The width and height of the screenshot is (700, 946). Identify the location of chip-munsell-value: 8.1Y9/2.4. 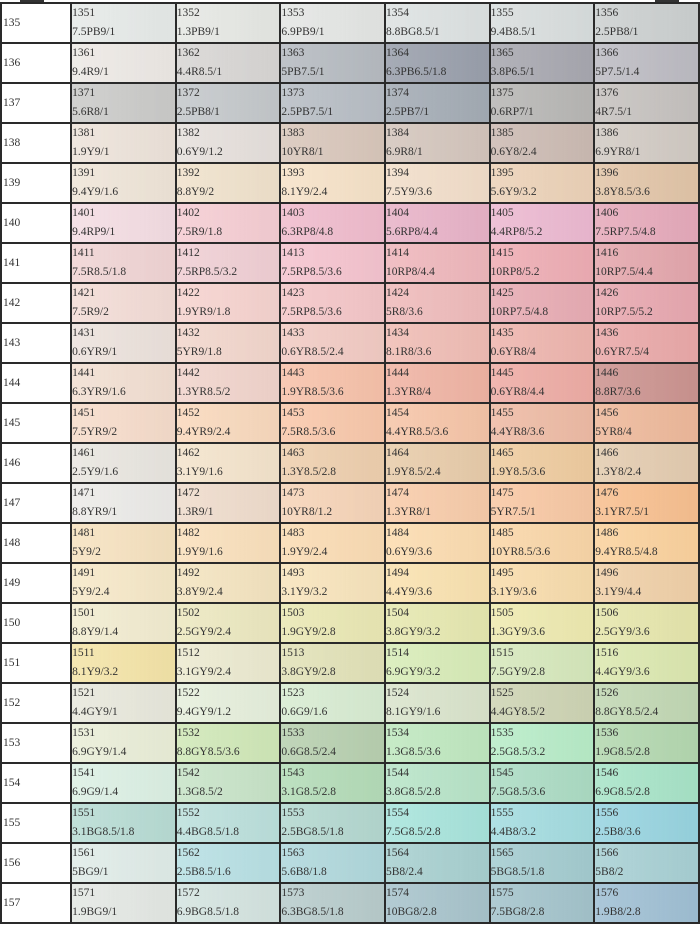
(304, 192).